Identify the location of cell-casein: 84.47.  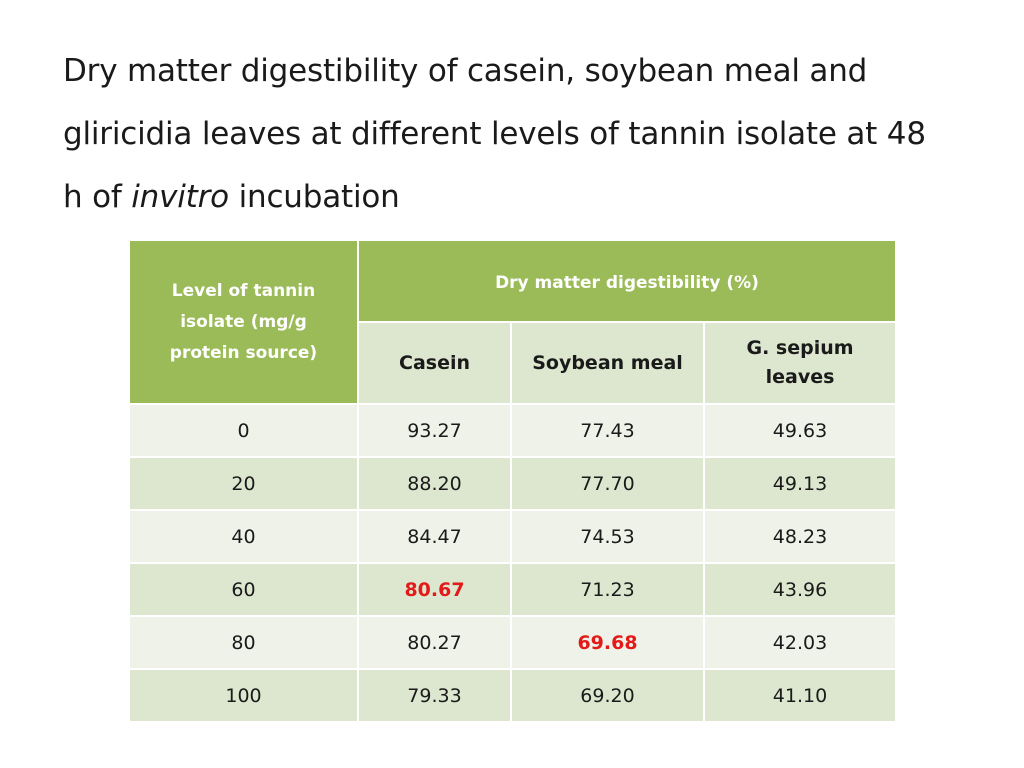
(434, 536).